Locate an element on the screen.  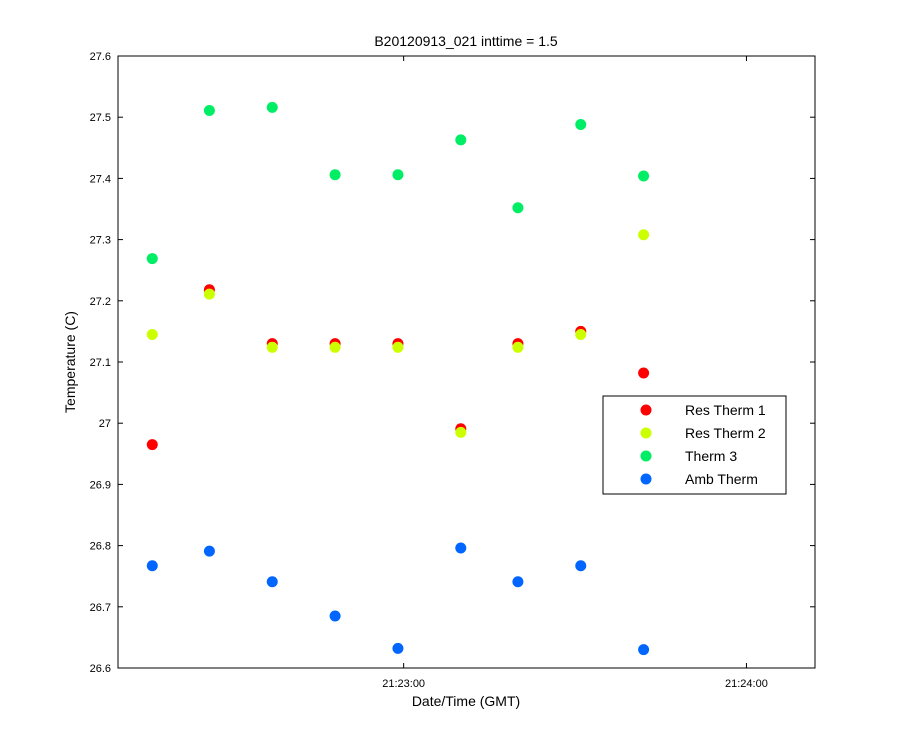
y-tick-label: 27.1 is located at coordinates (100, 363).